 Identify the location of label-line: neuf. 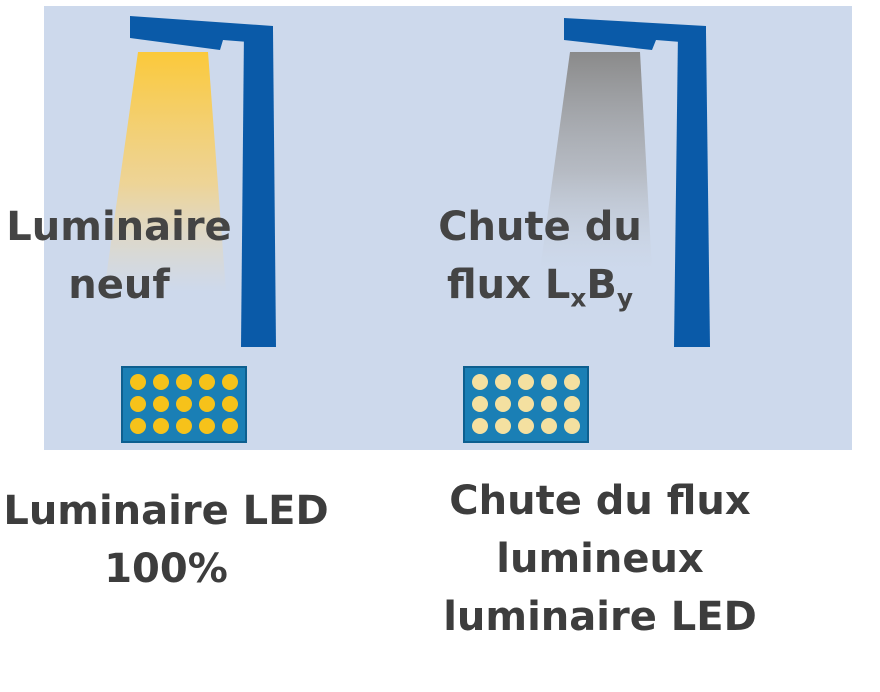
(119, 285).